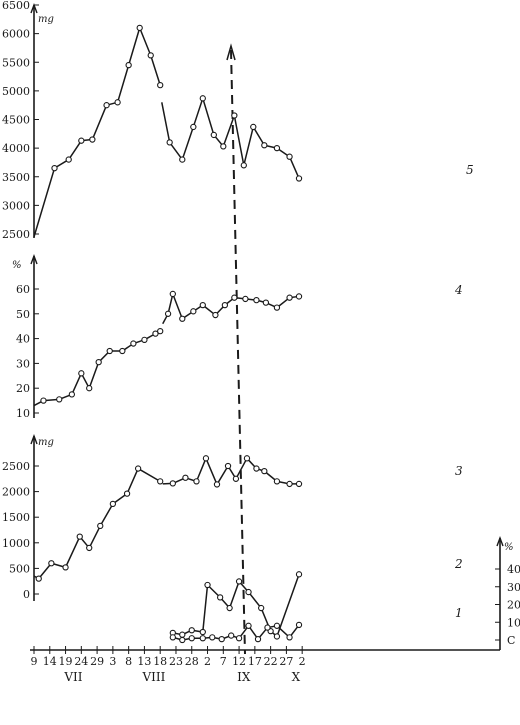 This screenshot has height=725, width=520. What do you see at coordinates (26, 594) in the screenshot?
I see `y-tick-label: 0` at bounding box center [26, 594].